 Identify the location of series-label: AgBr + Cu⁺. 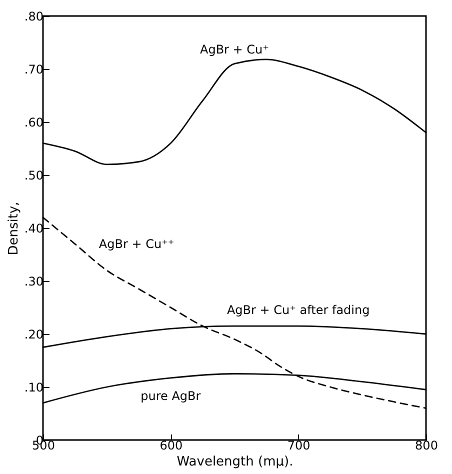
(234, 49).